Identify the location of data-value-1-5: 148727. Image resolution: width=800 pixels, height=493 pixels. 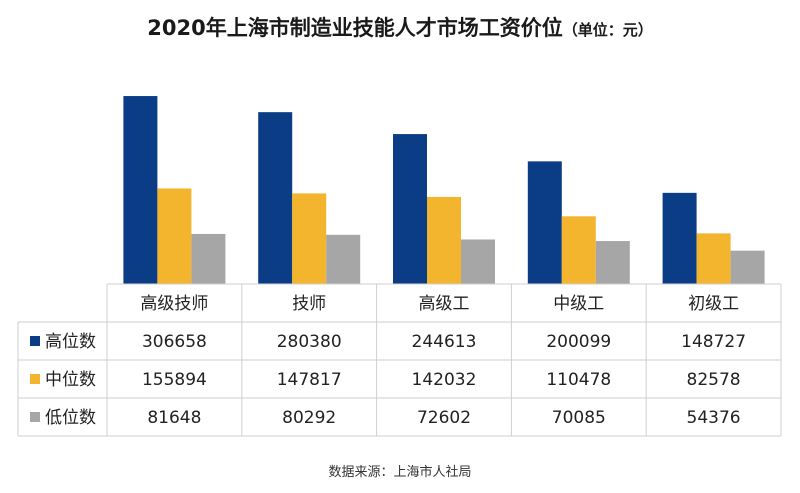
(713, 342).